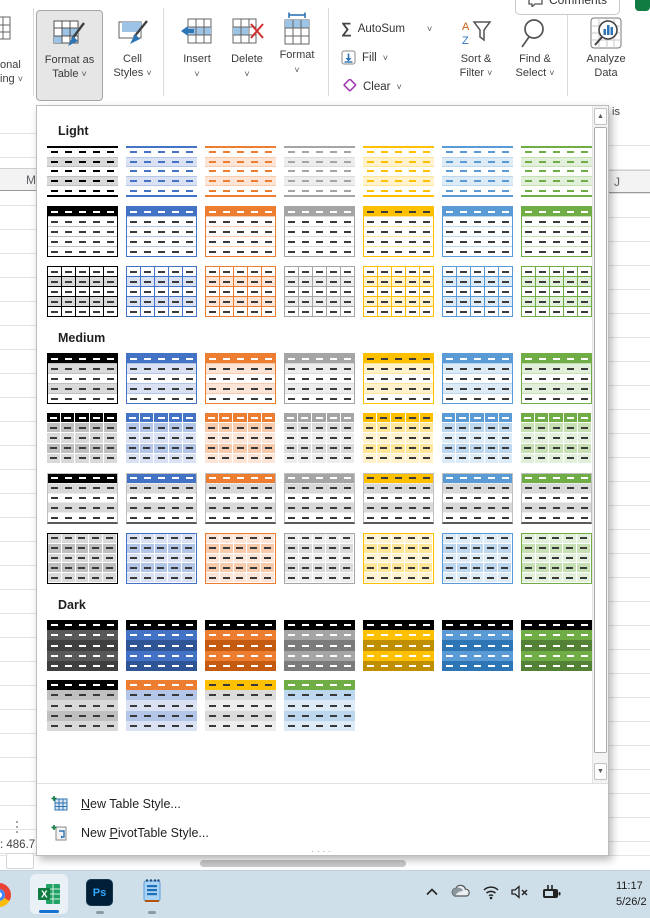 The width and height of the screenshot is (650, 918). Describe the element at coordinates (132, 54) in the screenshot. I see `cell-styles-button: Cell Styles ˅` at that location.